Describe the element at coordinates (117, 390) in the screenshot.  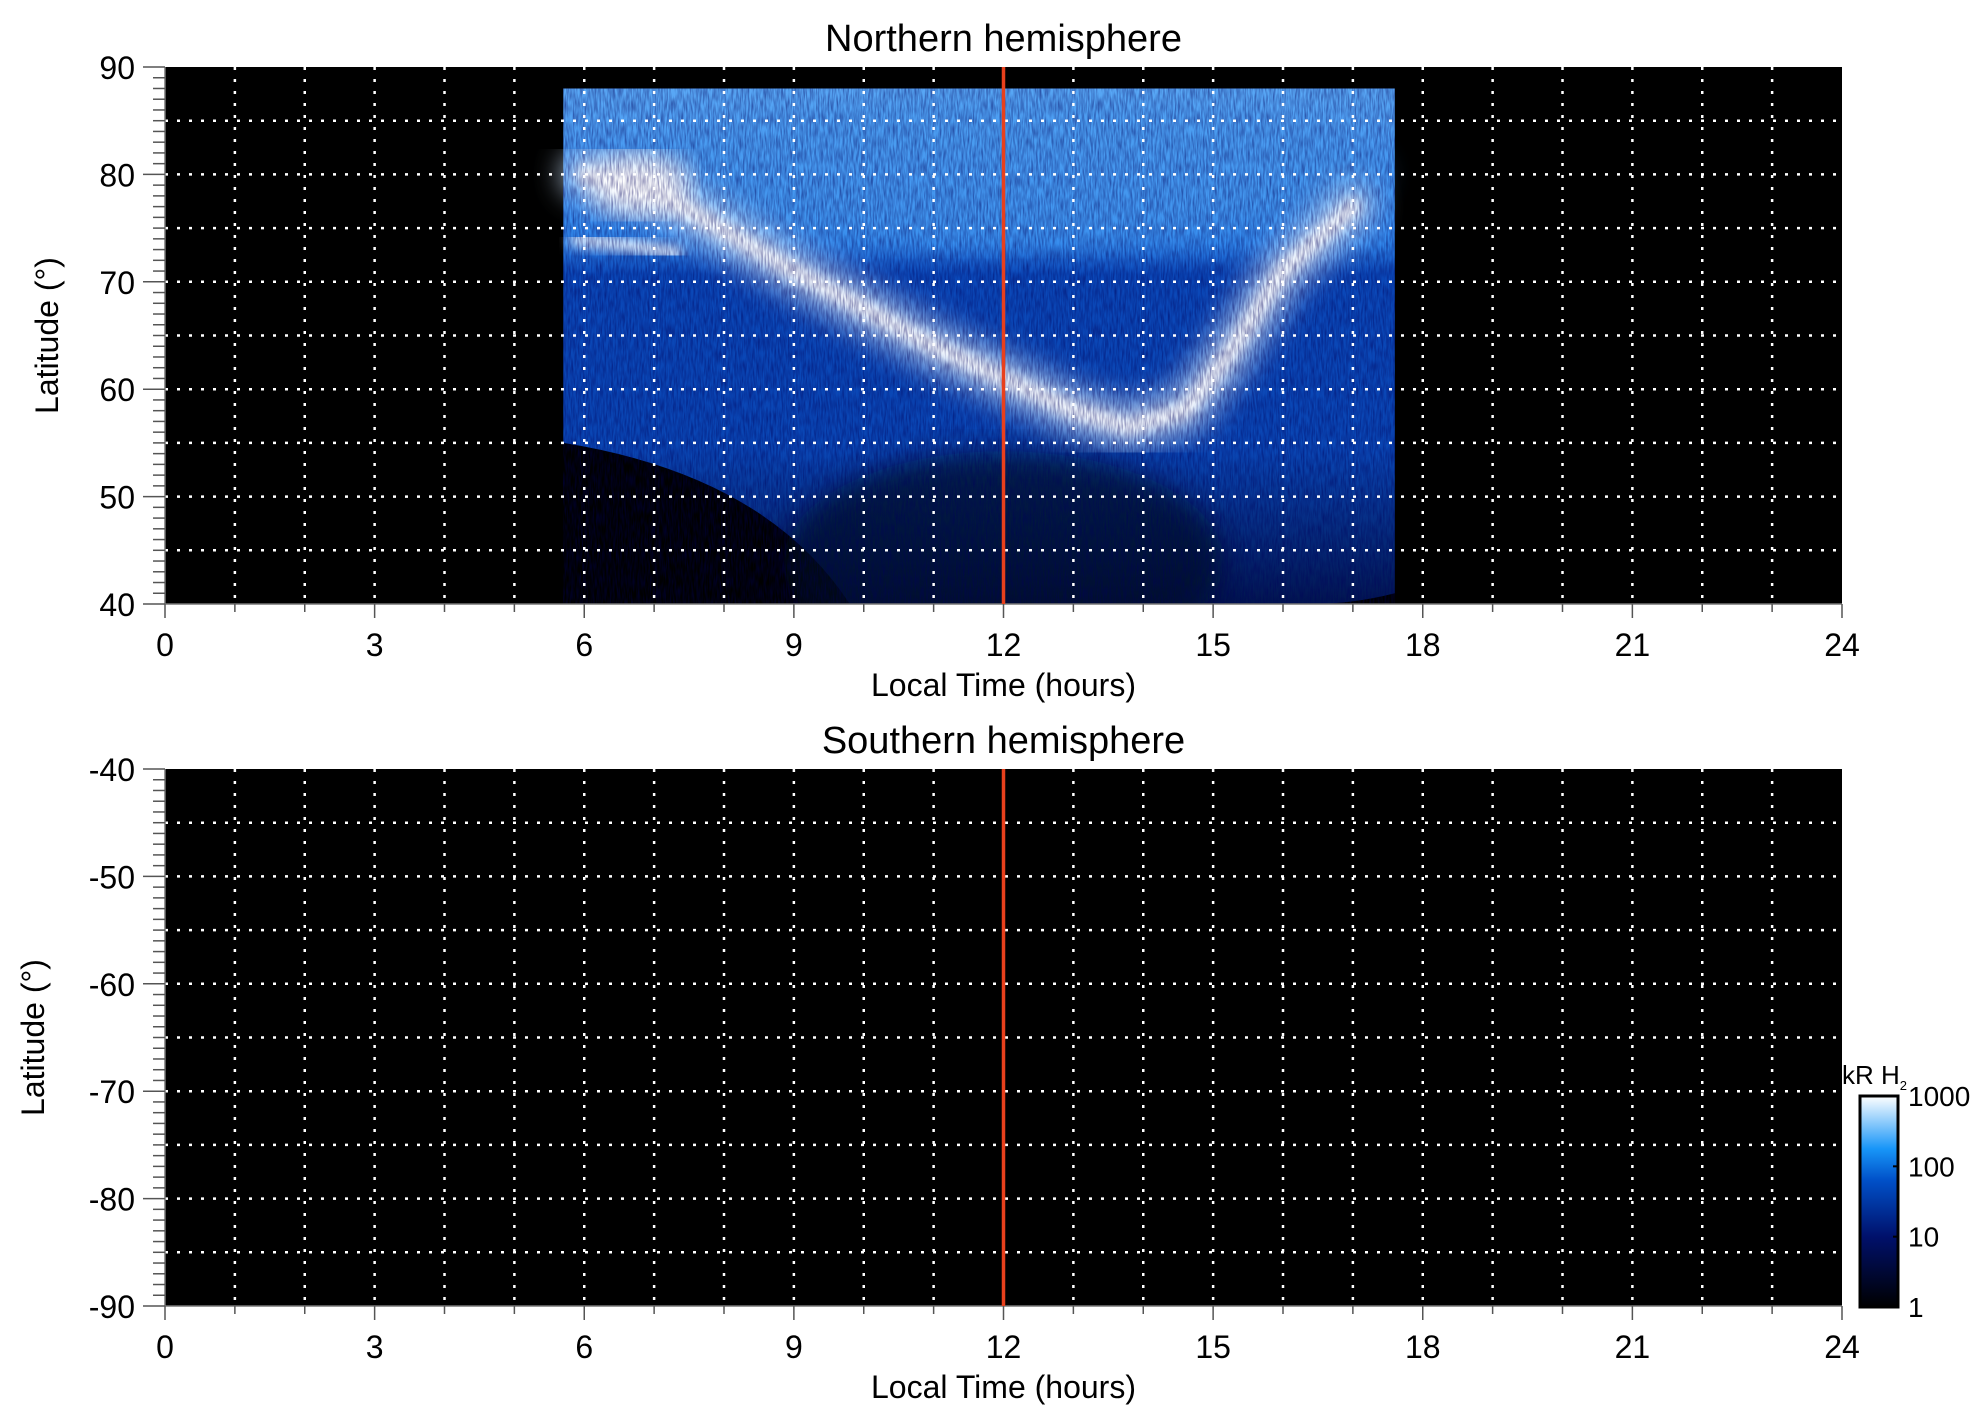
I see `y-tick-label: 60` at that location.